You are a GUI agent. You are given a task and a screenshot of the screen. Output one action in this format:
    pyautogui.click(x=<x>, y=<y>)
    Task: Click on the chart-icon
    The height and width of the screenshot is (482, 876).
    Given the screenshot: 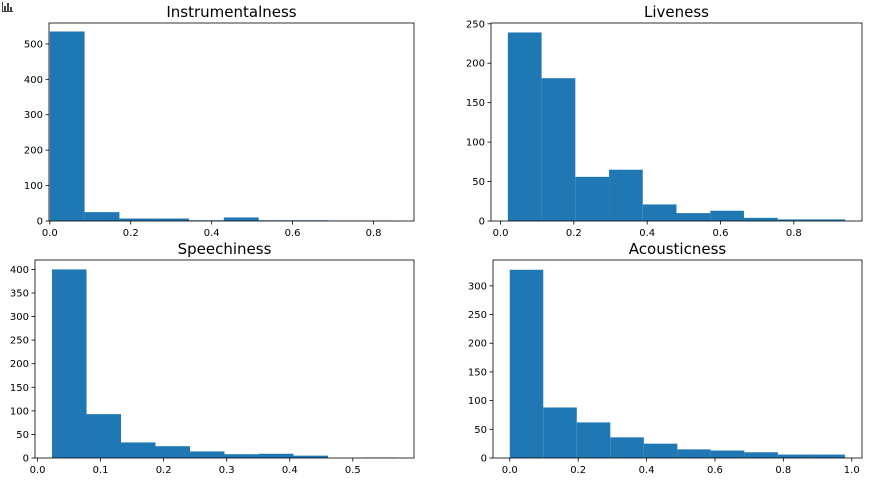 What is the action you would take?
    pyautogui.click(x=7, y=7)
    